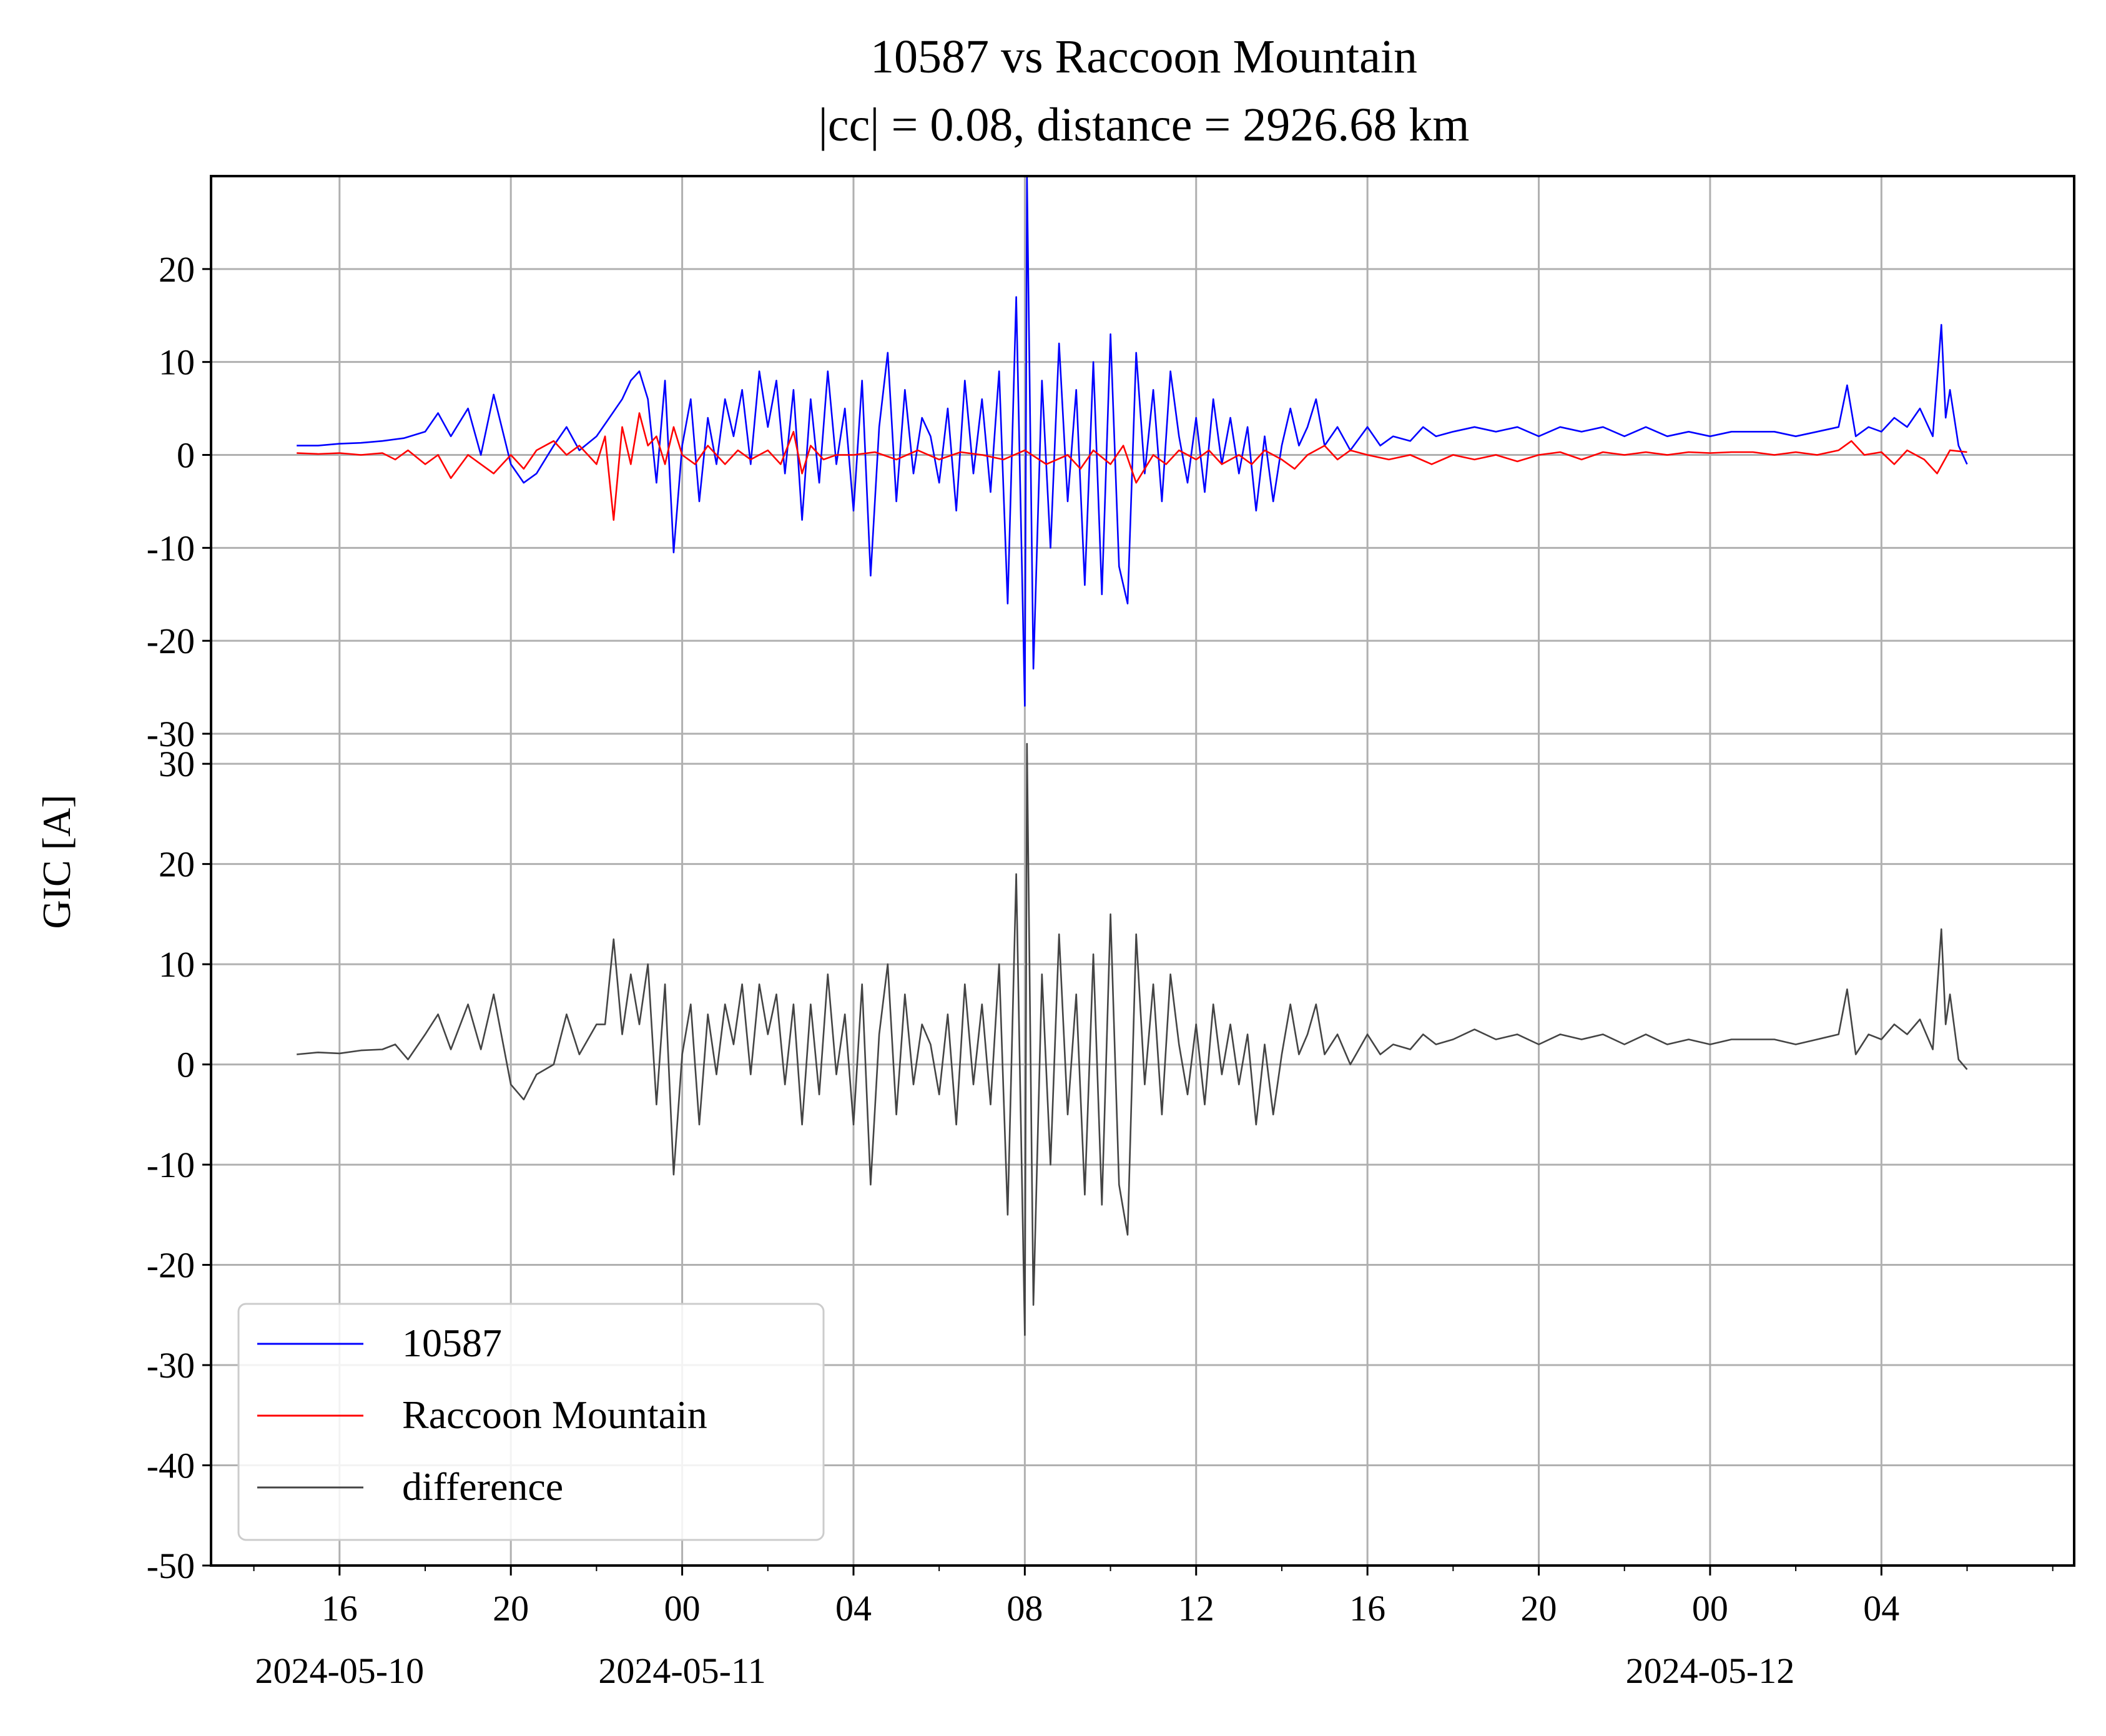  I want to click on bottom-y-ticks: 30 20 10 0 -10 -20 -30 -40 -50, so click(179, 1165).